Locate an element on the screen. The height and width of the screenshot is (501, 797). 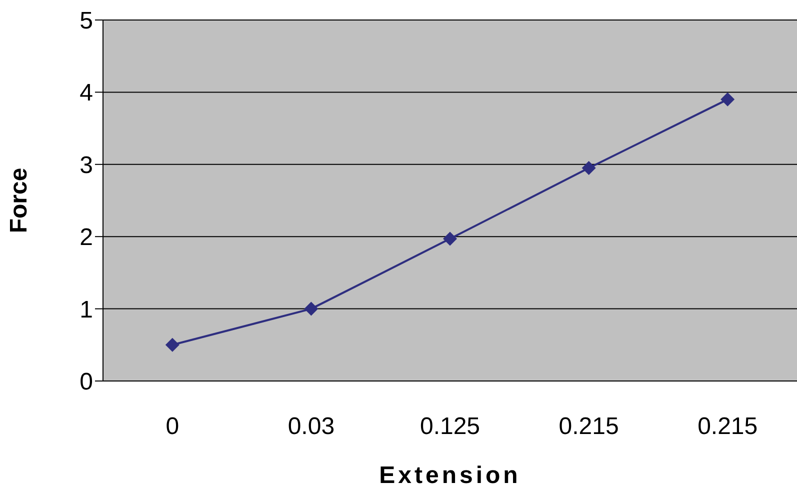
y-tick-label: 3 is located at coordinates (86, 165).